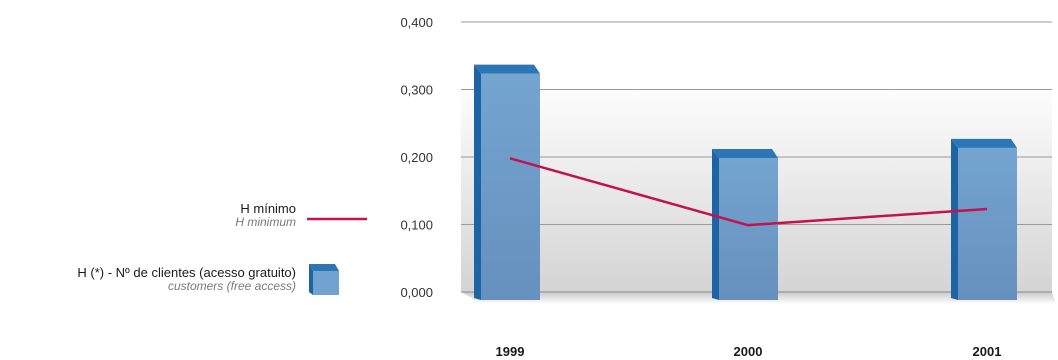 Image resolution: width=1058 pixels, height=360 pixels. I want to click on x-category-label: 1999, so click(510, 351).